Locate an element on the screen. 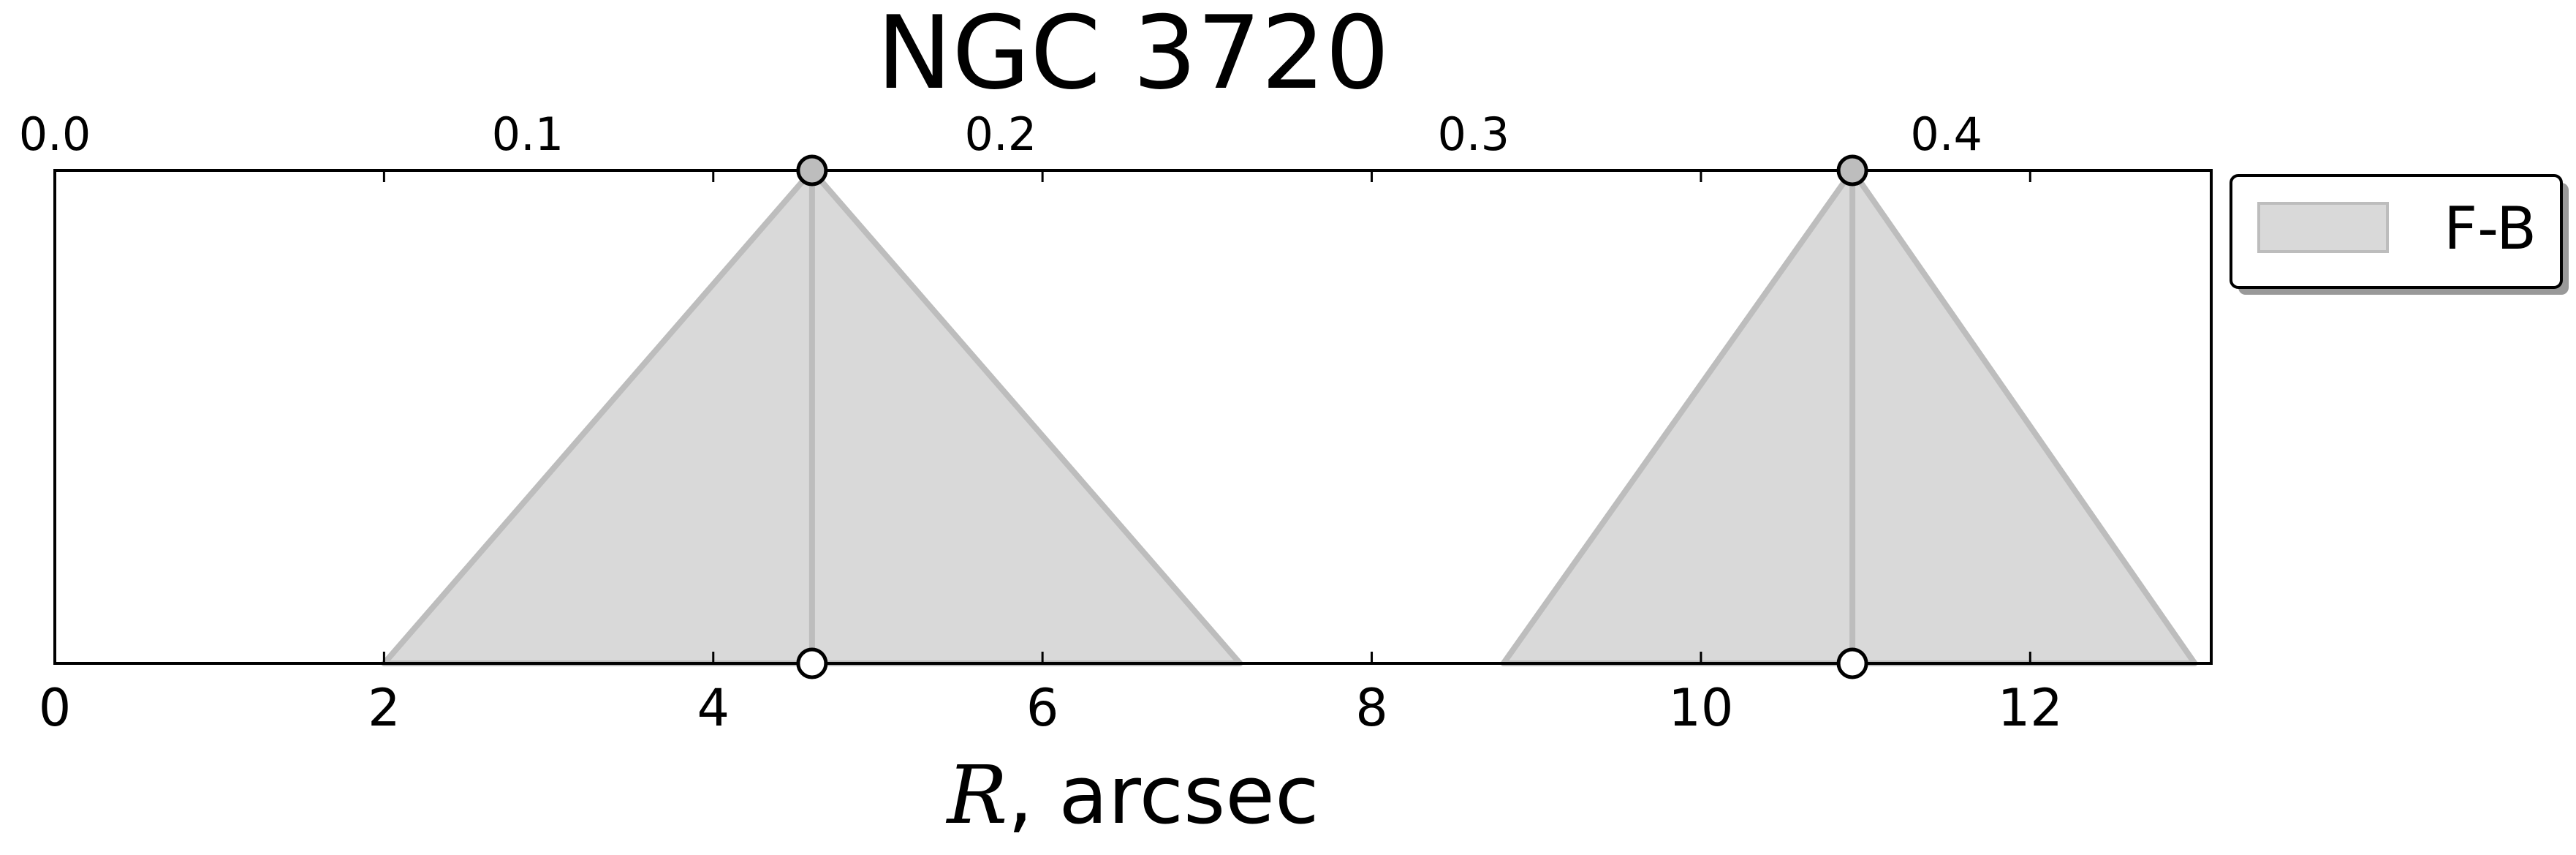  legend: F-B is located at coordinates (2399, 234).